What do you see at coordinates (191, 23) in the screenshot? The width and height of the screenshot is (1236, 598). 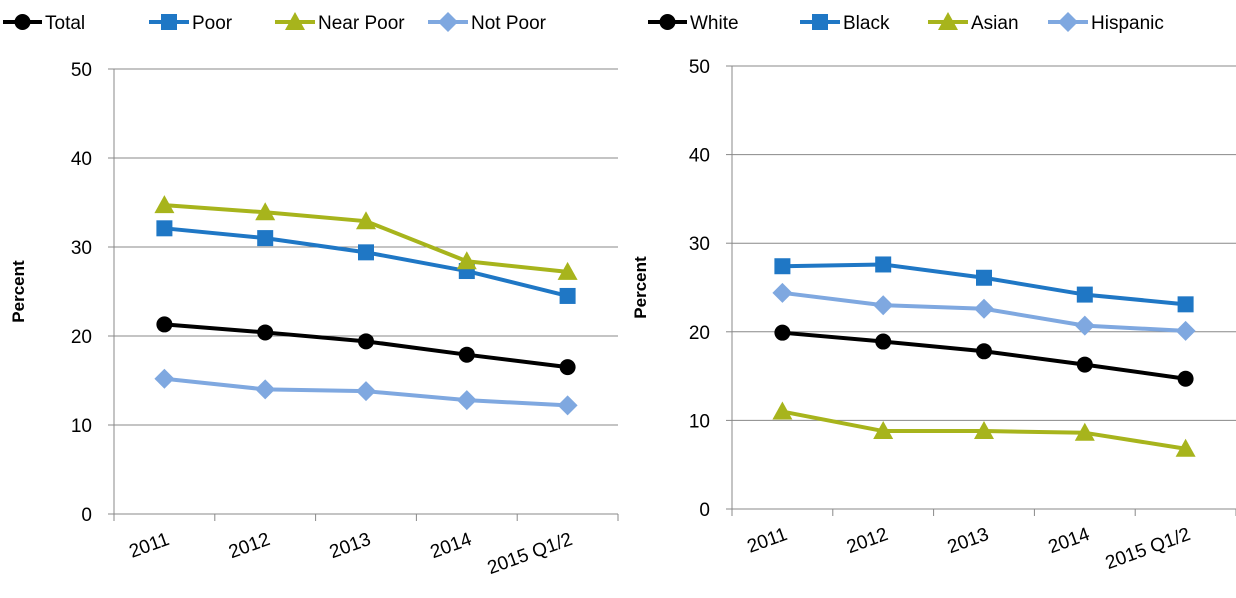 I see `legend-item-poor: Poor` at bounding box center [191, 23].